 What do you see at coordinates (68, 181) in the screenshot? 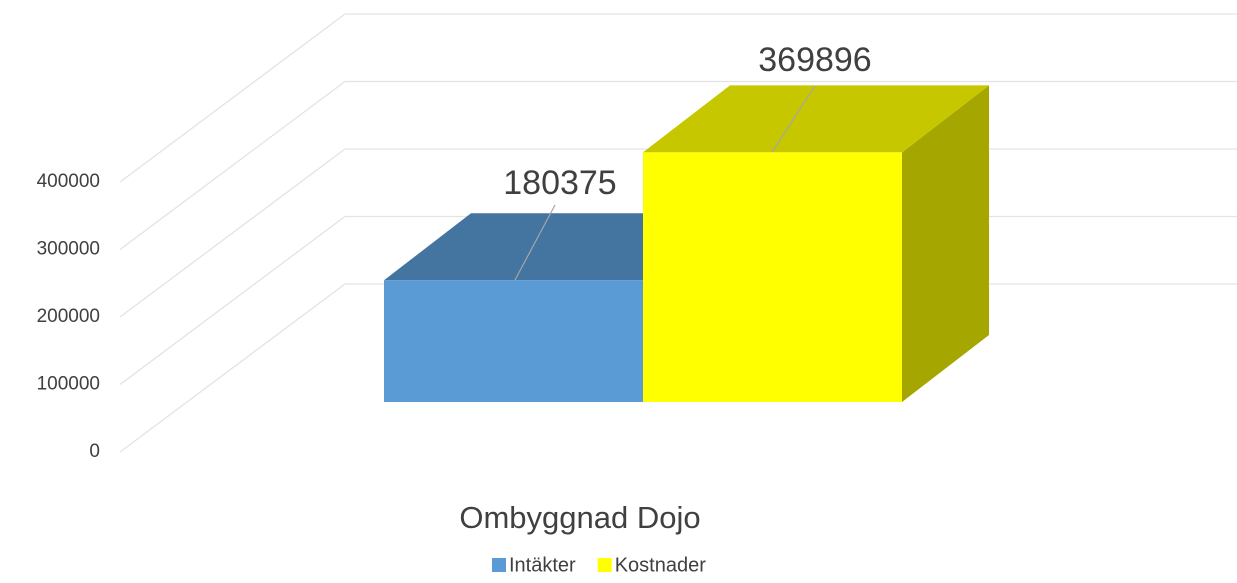
I see `y-tick-label: 400000` at bounding box center [68, 181].